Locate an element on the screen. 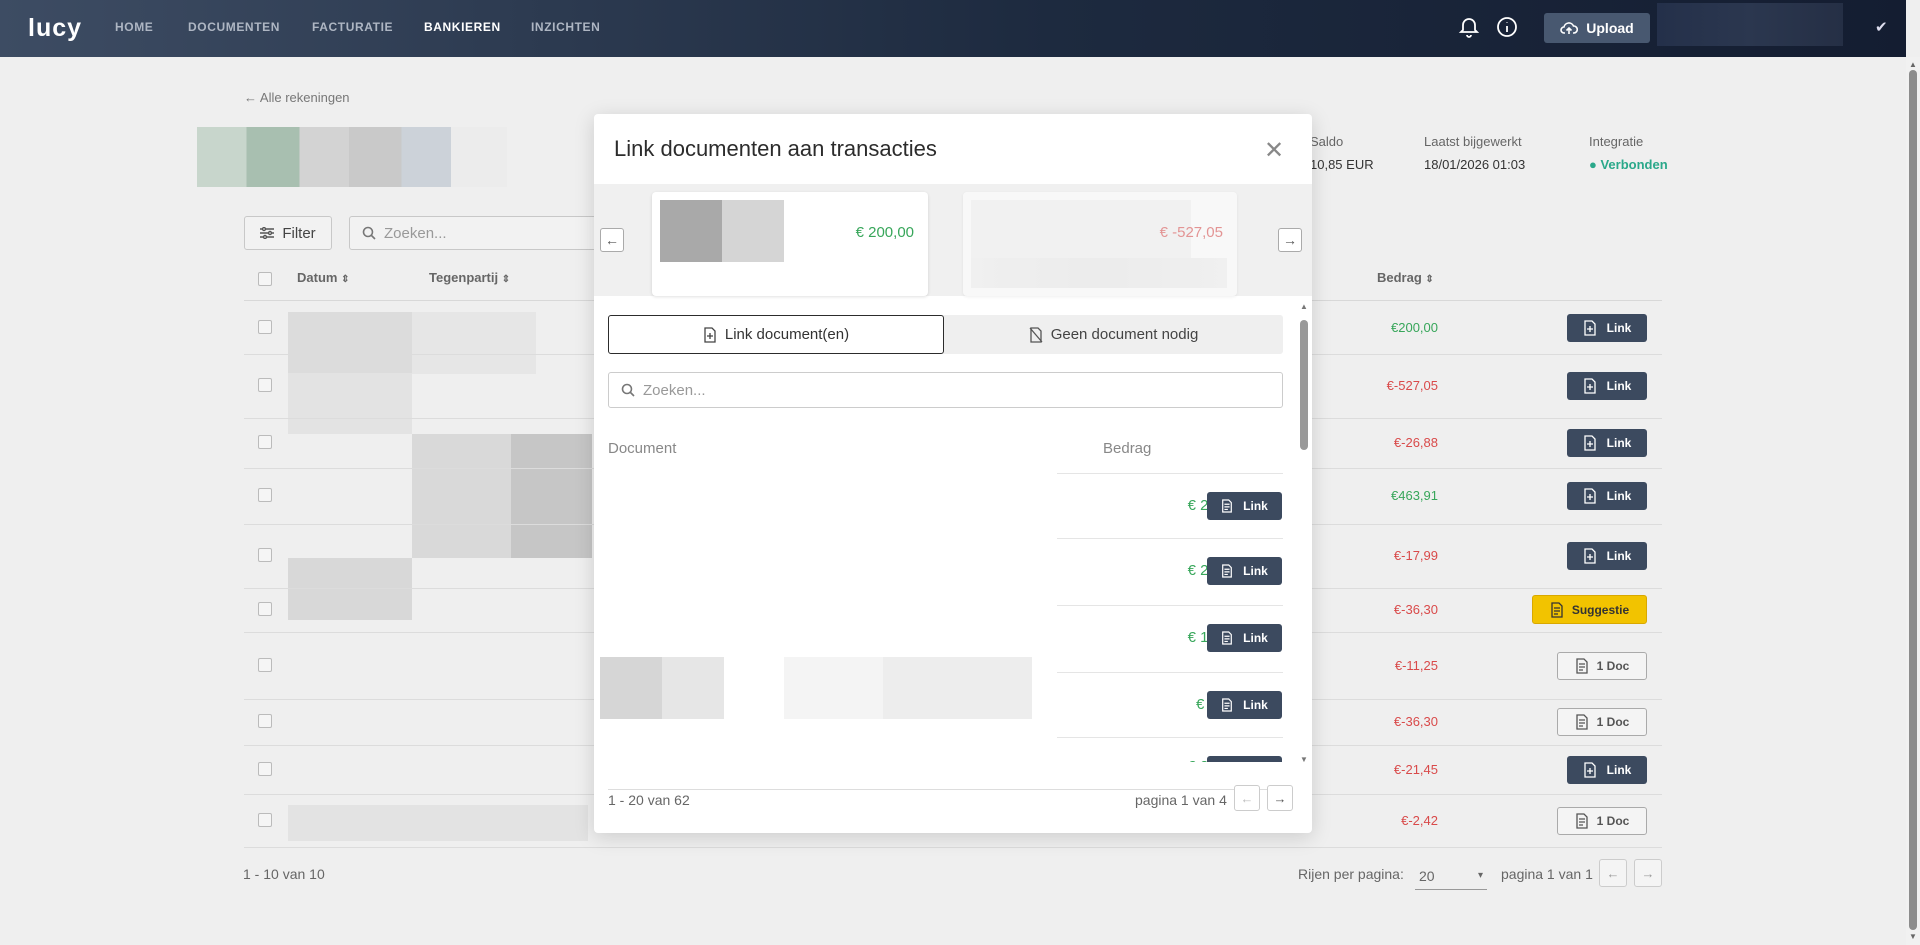  row-amount: €-11,25 is located at coordinates (1416, 665).